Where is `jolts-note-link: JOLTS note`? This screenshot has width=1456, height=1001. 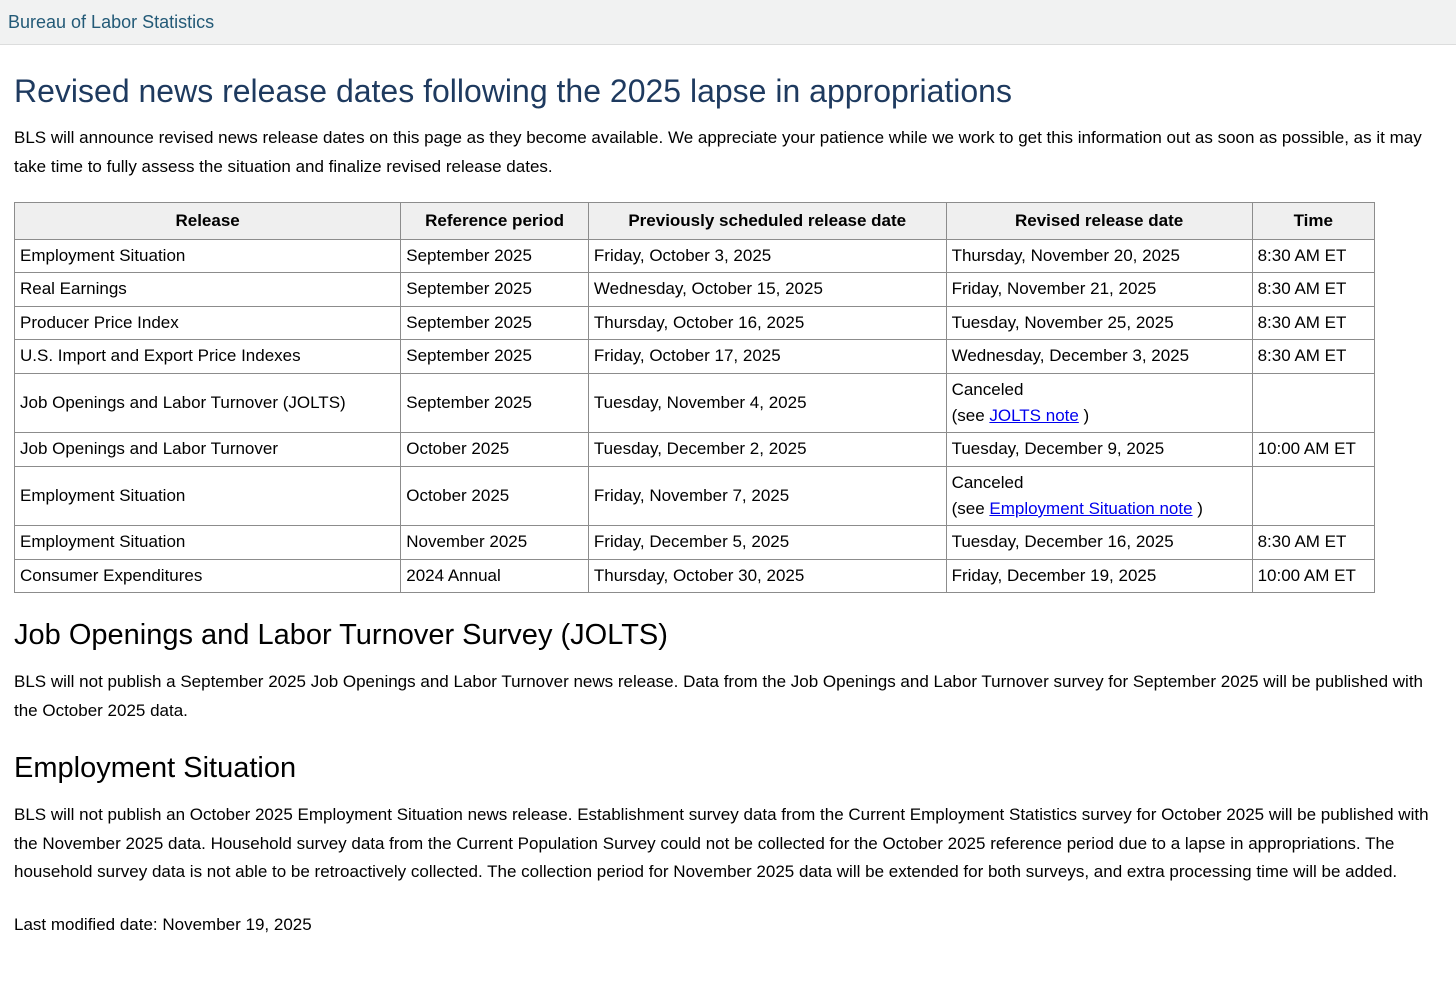
jolts-note-link: JOLTS note is located at coordinates (1034, 415).